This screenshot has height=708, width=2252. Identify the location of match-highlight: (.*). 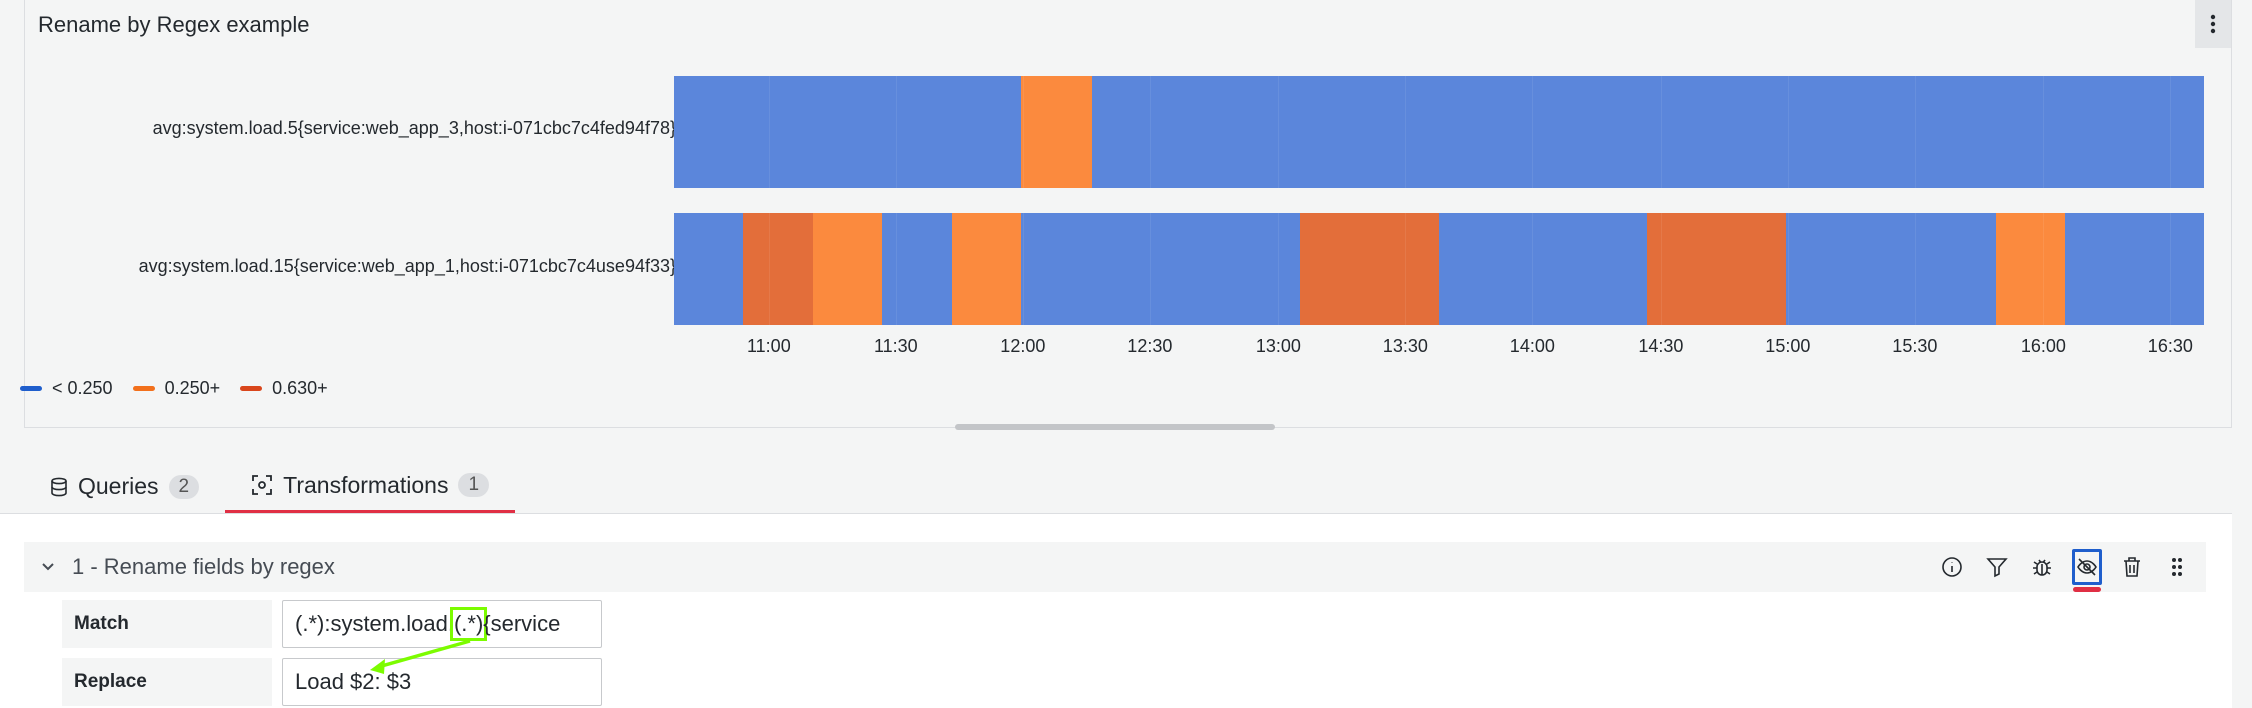
(468, 624).